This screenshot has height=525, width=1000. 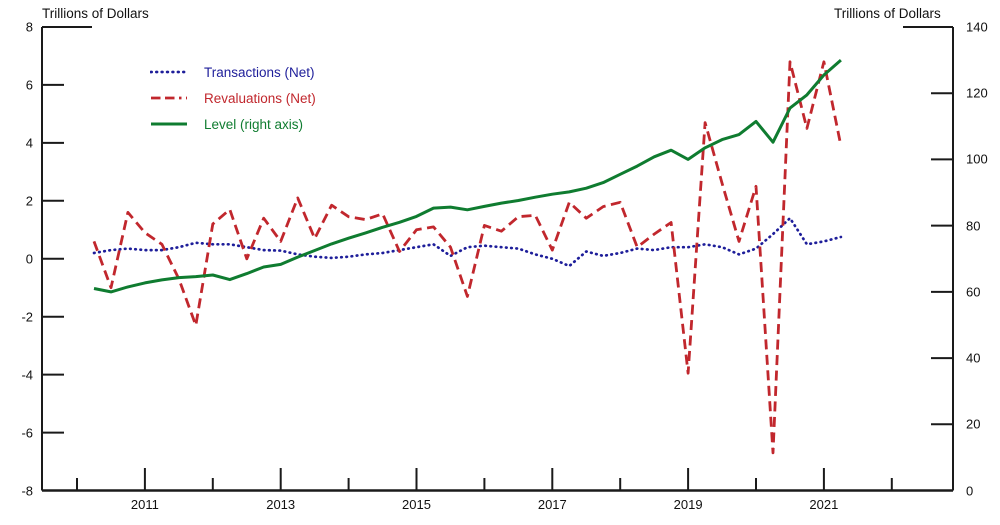 I want to click on right-axis-tick-label: 140, so click(x=977, y=27).